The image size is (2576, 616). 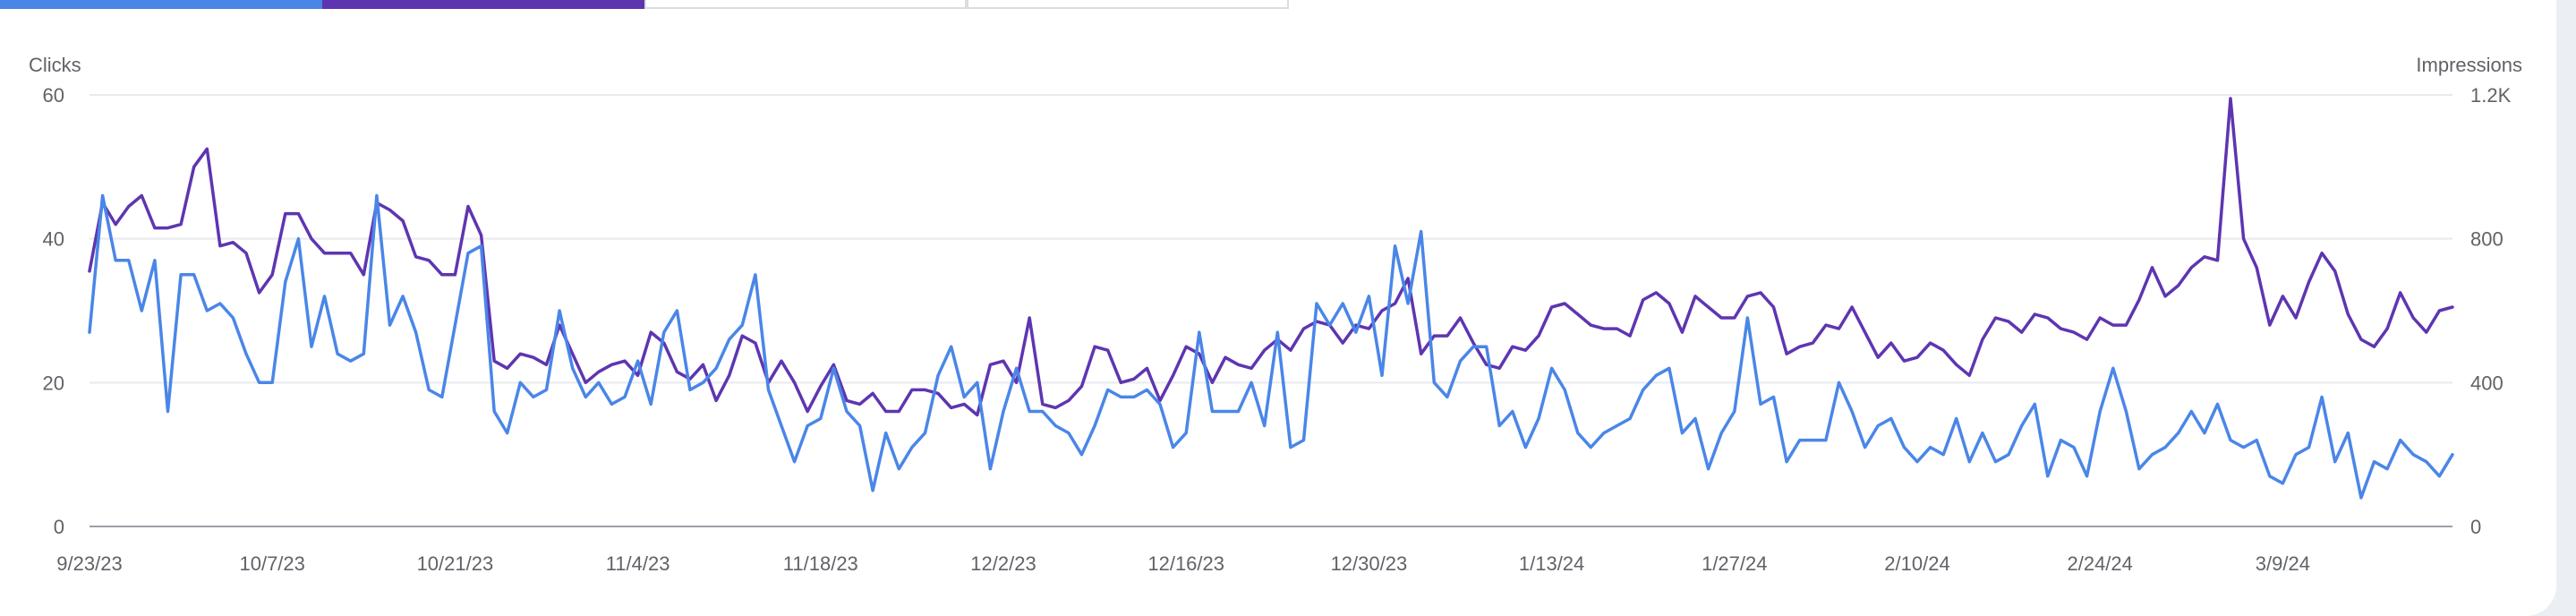 What do you see at coordinates (1916, 563) in the screenshot?
I see `x-tick-label: 2/10/24` at bounding box center [1916, 563].